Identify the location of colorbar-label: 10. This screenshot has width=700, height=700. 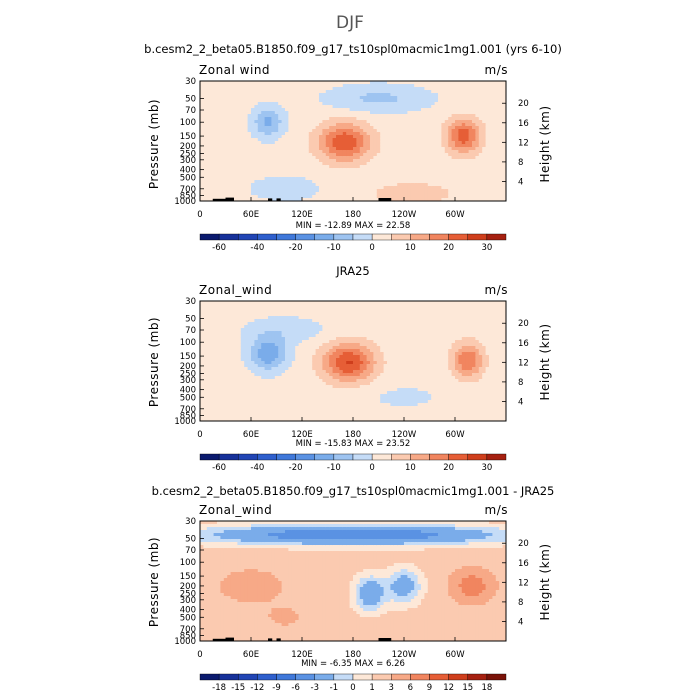
(410, 248).